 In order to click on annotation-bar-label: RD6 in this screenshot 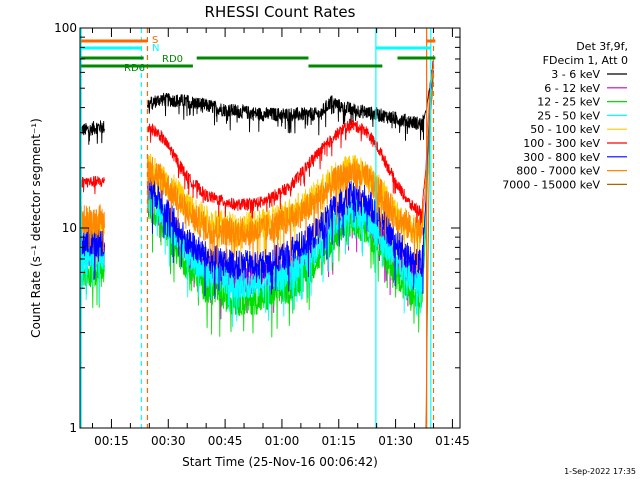, I will do `click(134, 68)`.